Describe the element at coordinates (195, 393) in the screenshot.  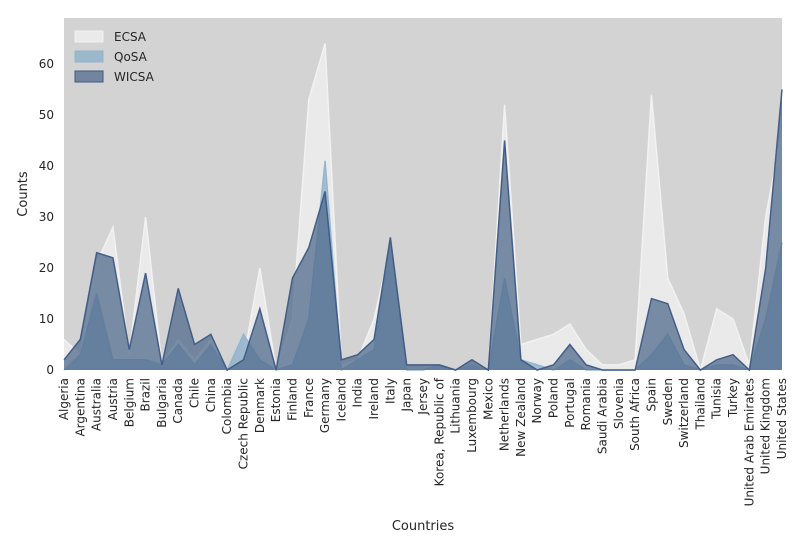
I see `x-tick-label: Chile` at that location.